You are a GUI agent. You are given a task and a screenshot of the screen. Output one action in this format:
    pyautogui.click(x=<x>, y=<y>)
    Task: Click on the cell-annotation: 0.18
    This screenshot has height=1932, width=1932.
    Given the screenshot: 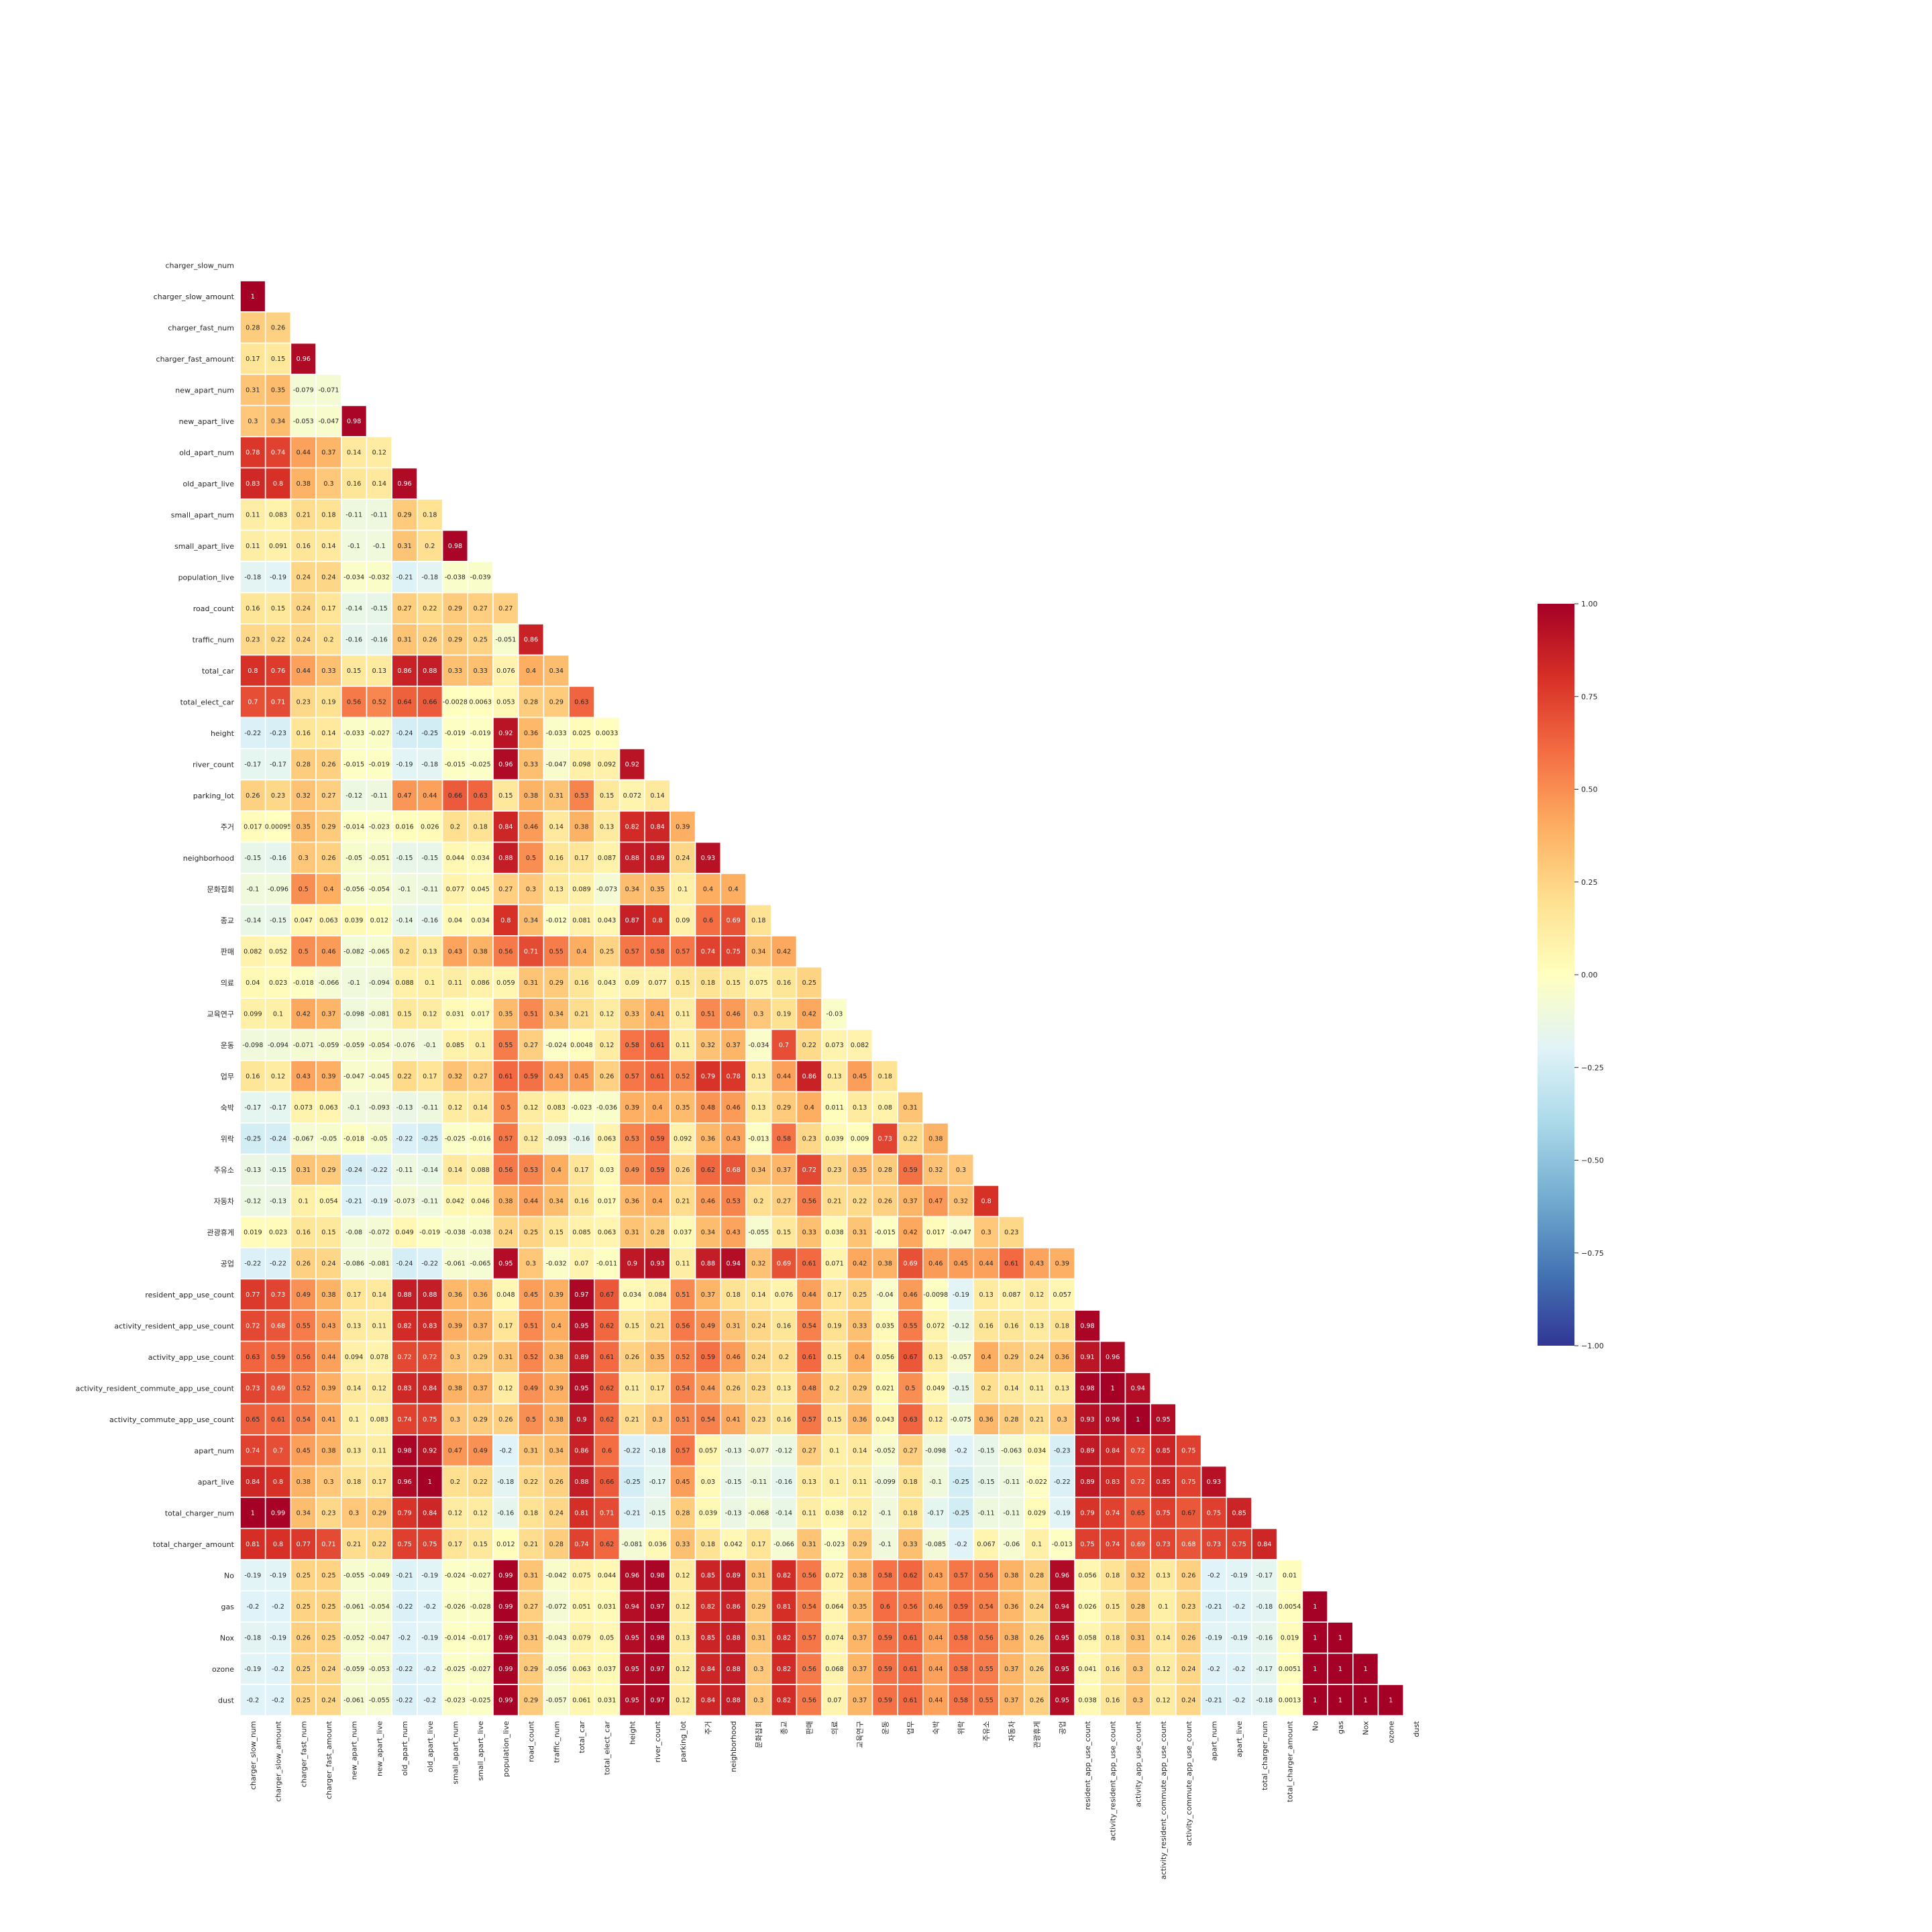 What is the action you would take?
    pyautogui.click(x=430, y=515)
    